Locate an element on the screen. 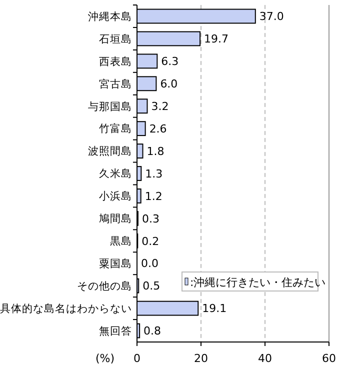 The width and height of the screenshot is (340, 372). data-label: 1.2 is located at coordinates (153, 196).